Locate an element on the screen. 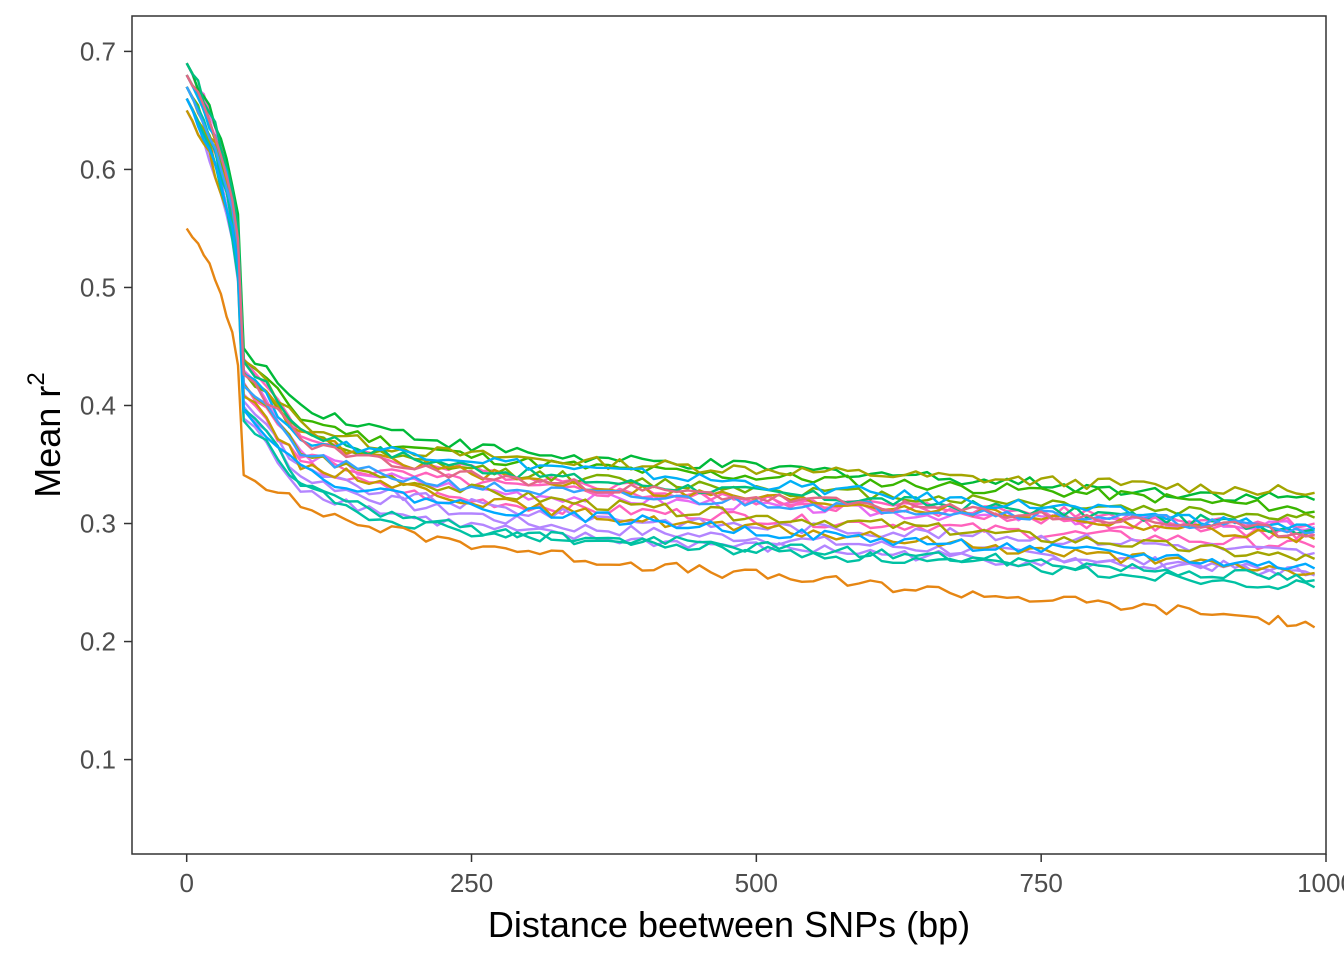  y-tick-label: 0.1 is located at coordinates (98, 760).